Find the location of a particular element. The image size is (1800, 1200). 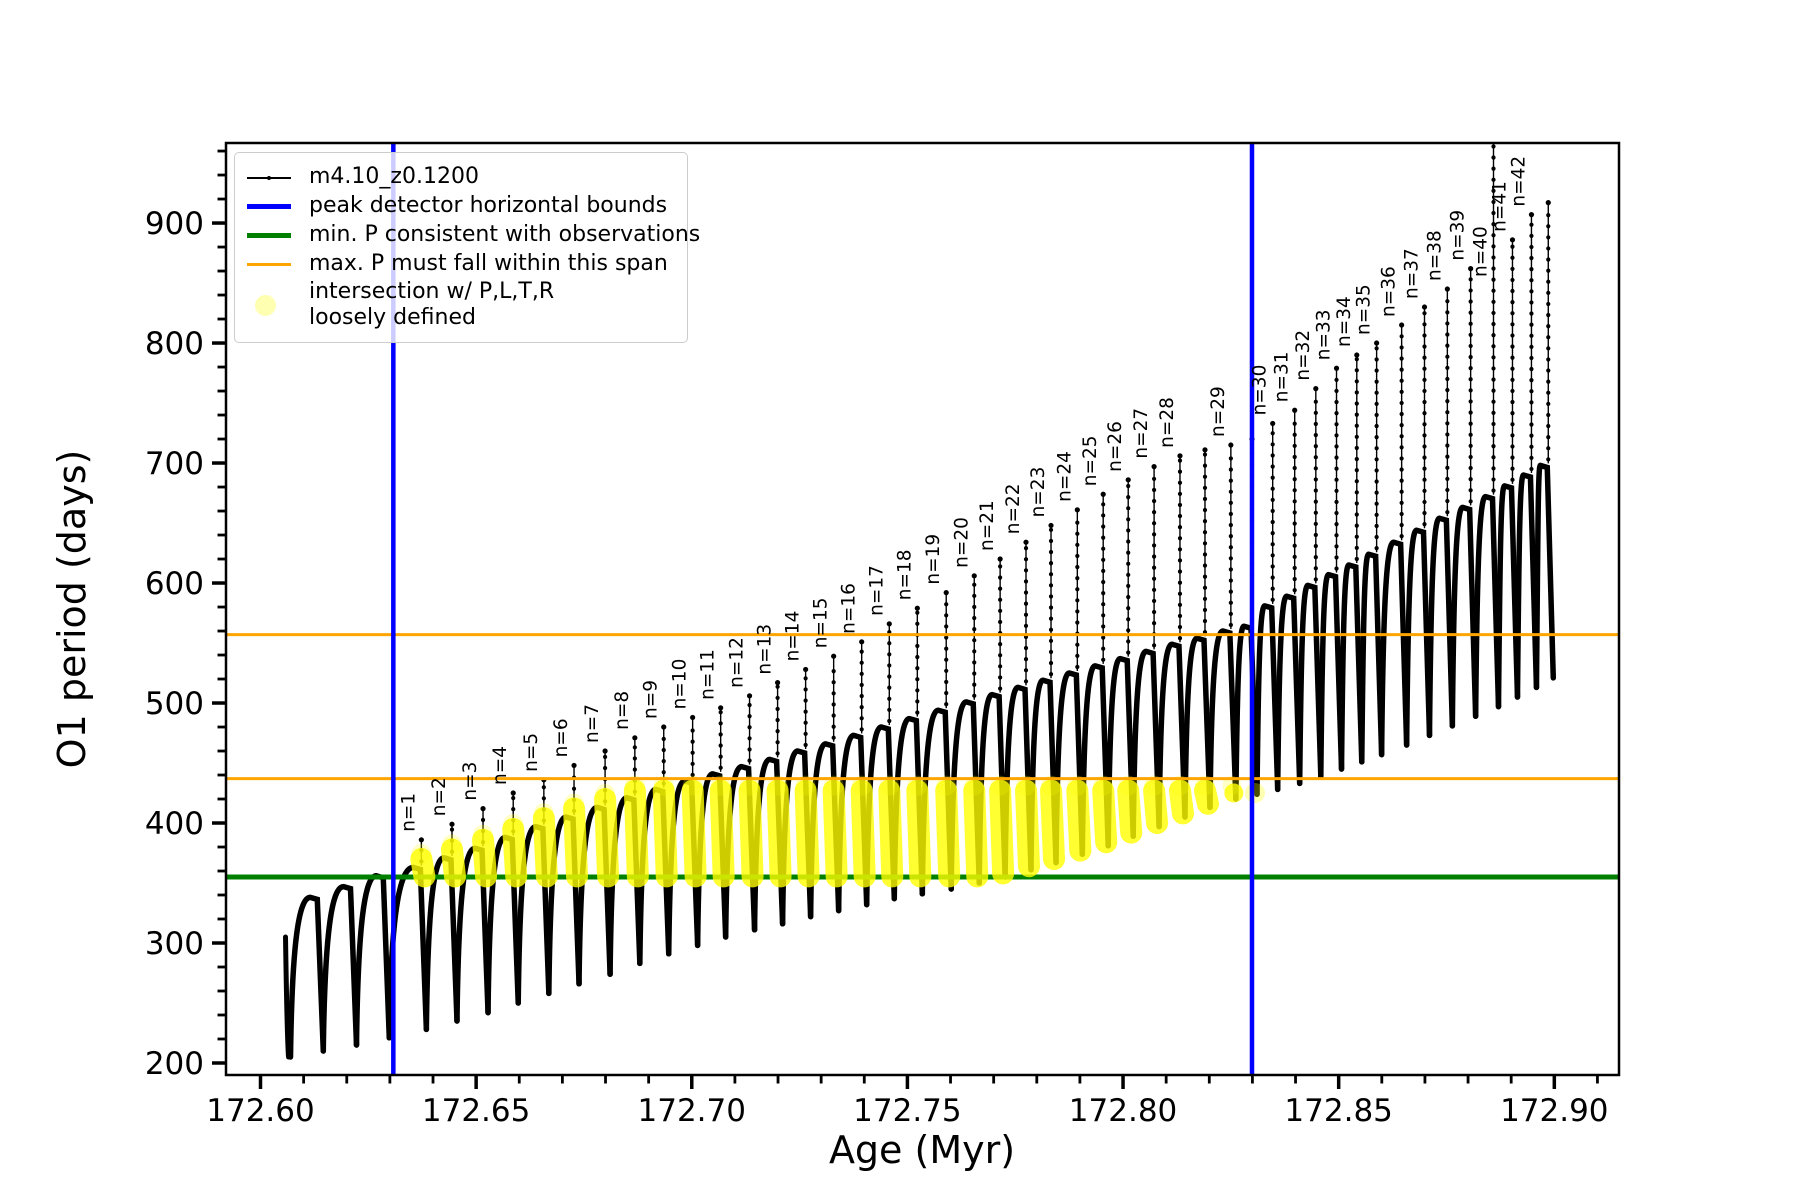

x-tick-label: 172.75 is located at coordinates (907, 1111).